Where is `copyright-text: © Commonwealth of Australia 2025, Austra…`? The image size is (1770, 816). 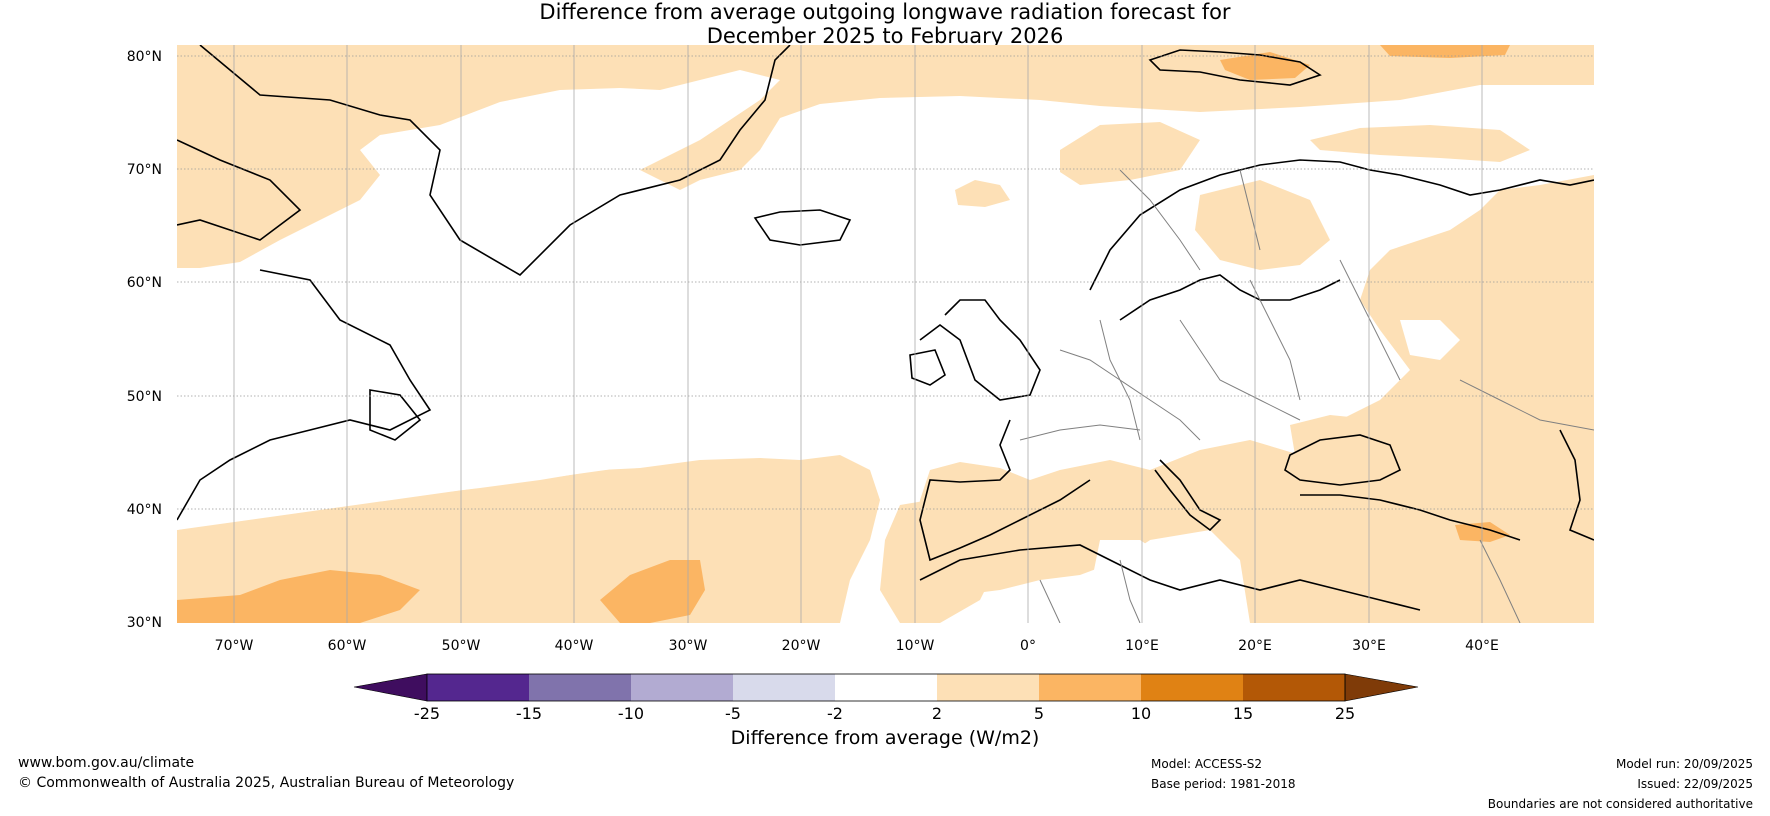 copyright-text: © Commonwealth of Australia 2025, Austra… is located at coordinates (266, 783).